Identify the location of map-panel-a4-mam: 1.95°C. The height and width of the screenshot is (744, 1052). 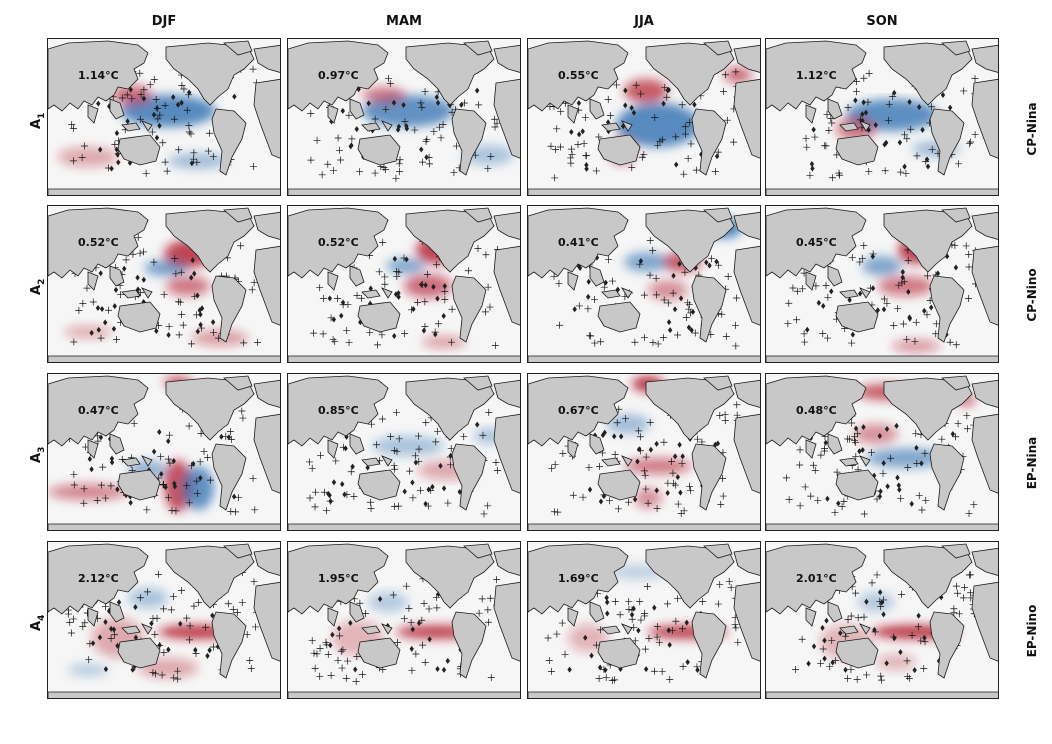
(404, 620).